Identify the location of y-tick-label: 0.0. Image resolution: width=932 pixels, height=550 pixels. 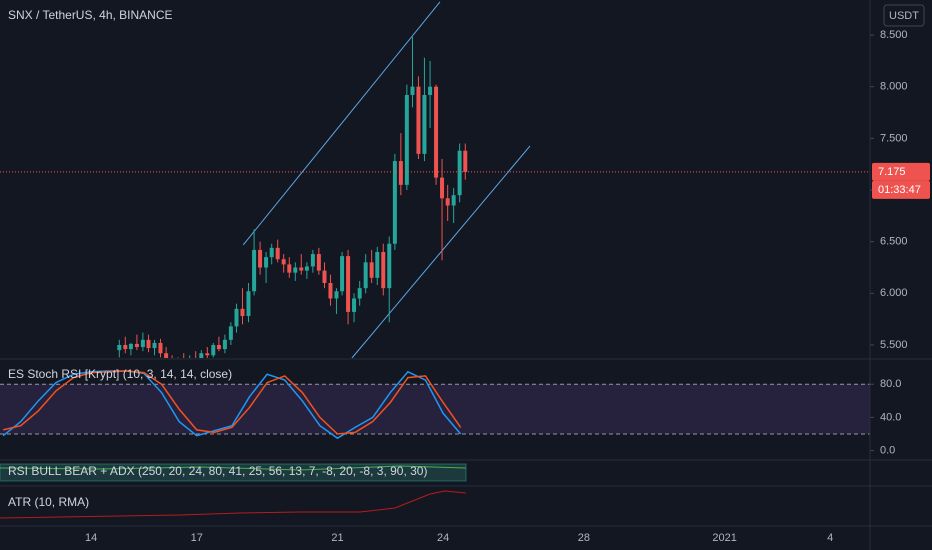
(887, 451).